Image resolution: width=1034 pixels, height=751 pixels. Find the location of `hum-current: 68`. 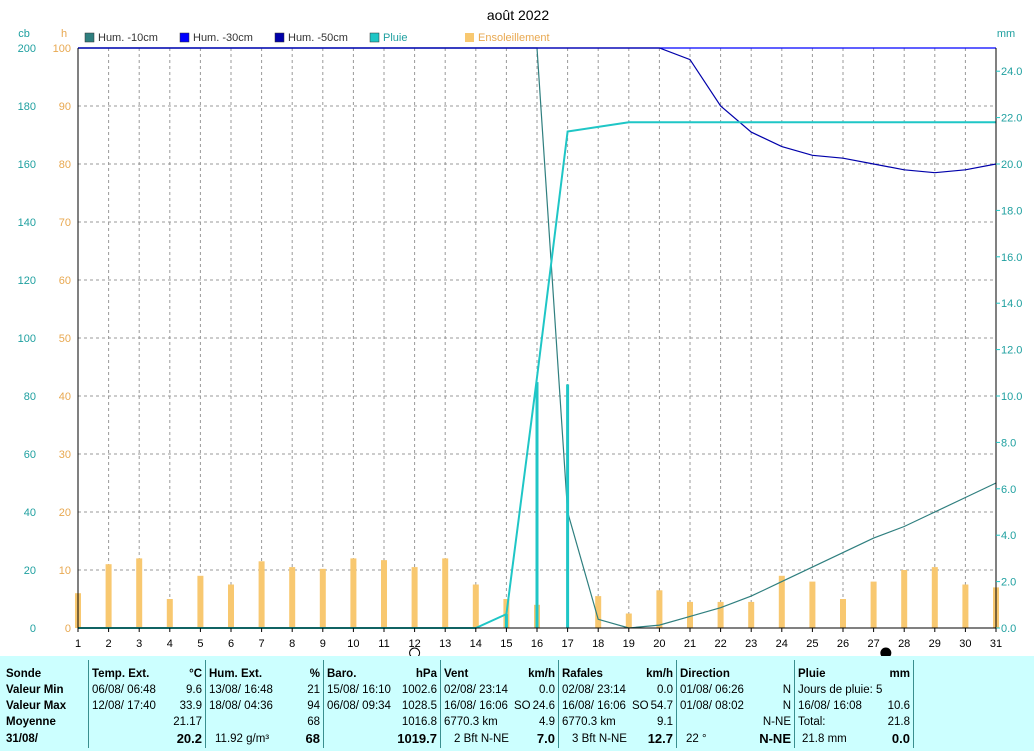

hum-current: 68 is located at coordinates (312, 738).